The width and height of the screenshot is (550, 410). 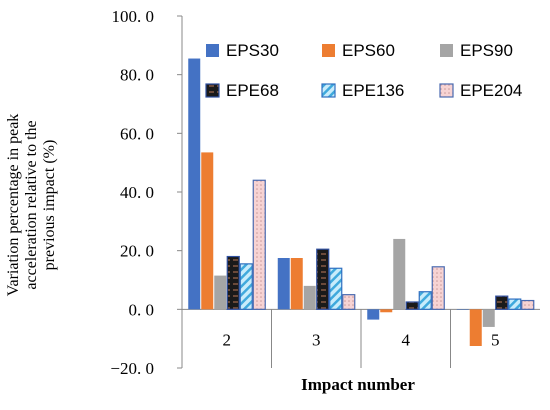 I want to click on y-tick-label: 60. 0, so click(x=137, y=133).